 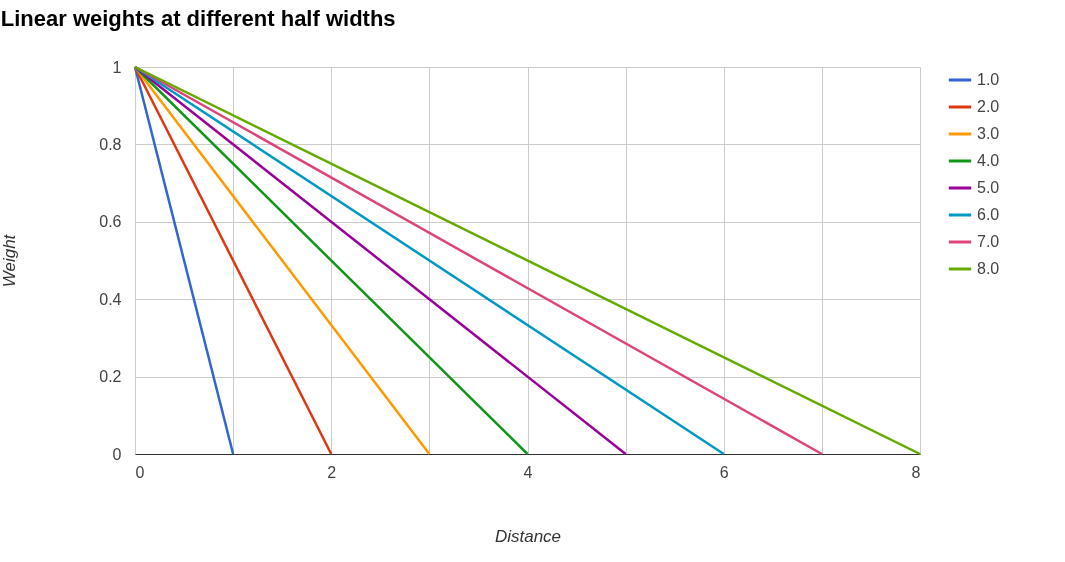 I want to click on x-tick-label: 6, so click(x=724, y=472).